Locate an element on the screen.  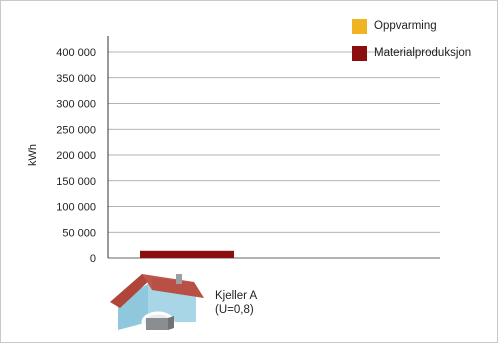
legend-label-materialproduksjon: Materialproduksjon is located at coordinates (423, 53).